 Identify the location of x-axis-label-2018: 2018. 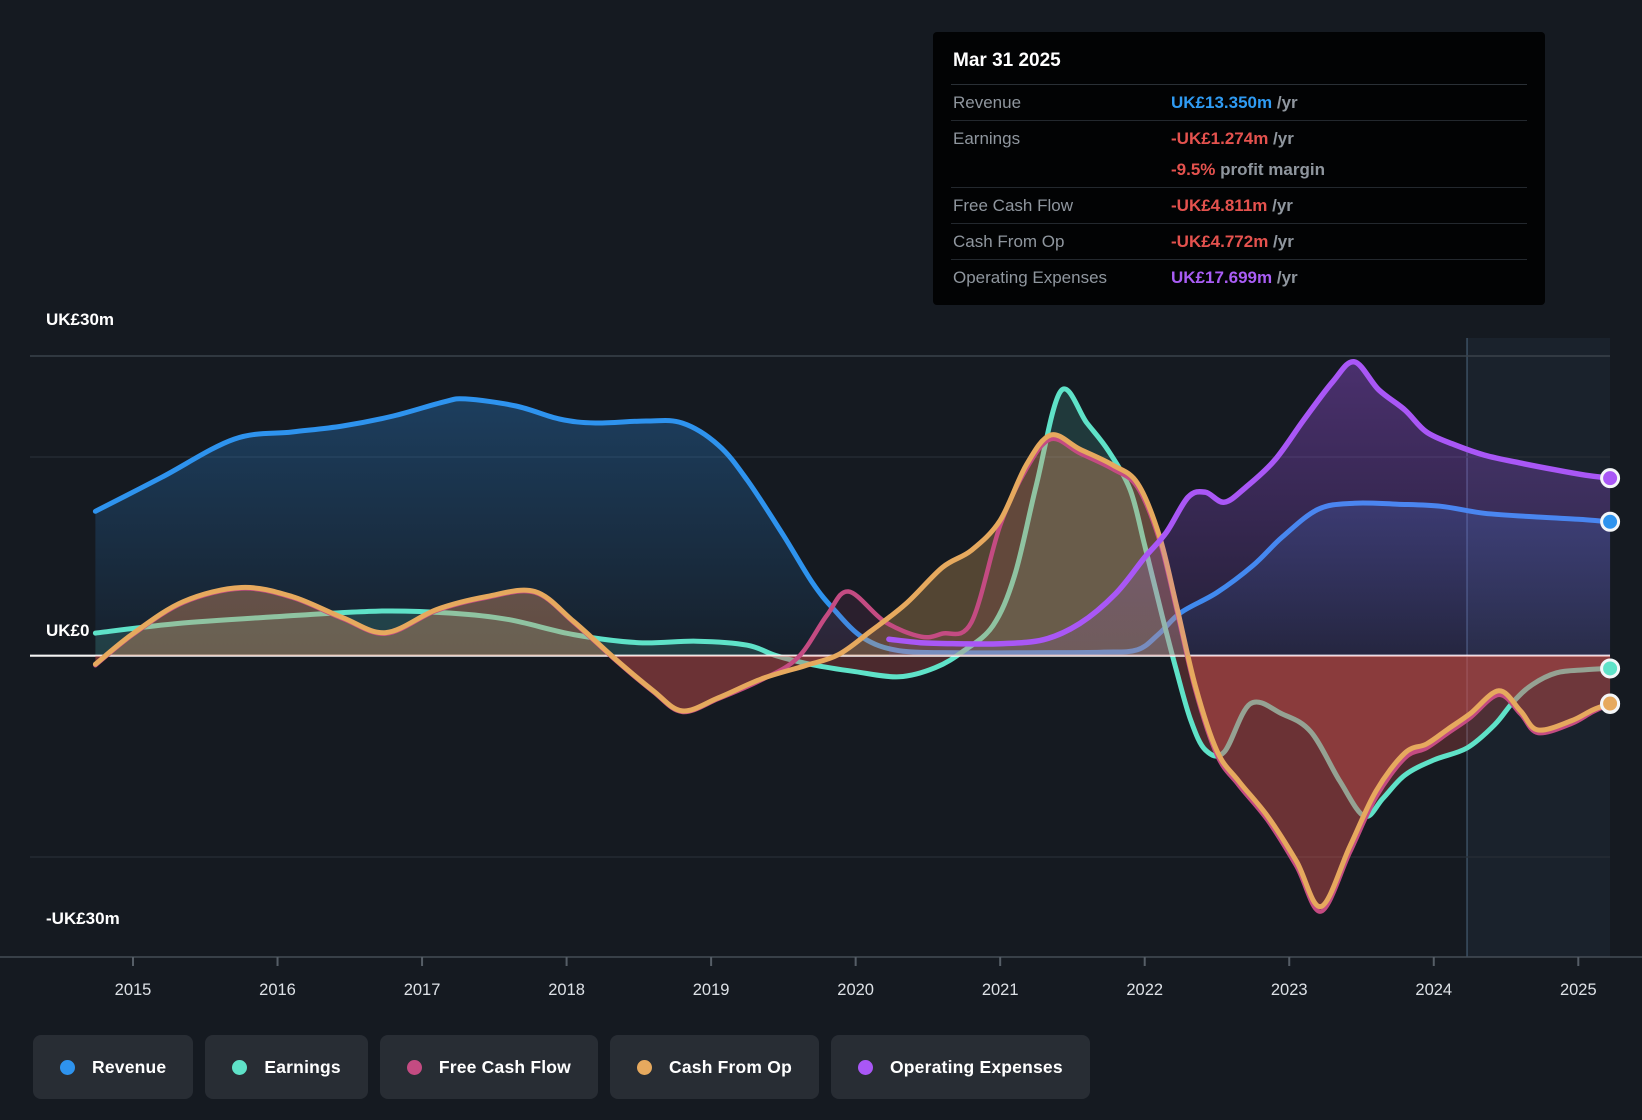
(566, 990).